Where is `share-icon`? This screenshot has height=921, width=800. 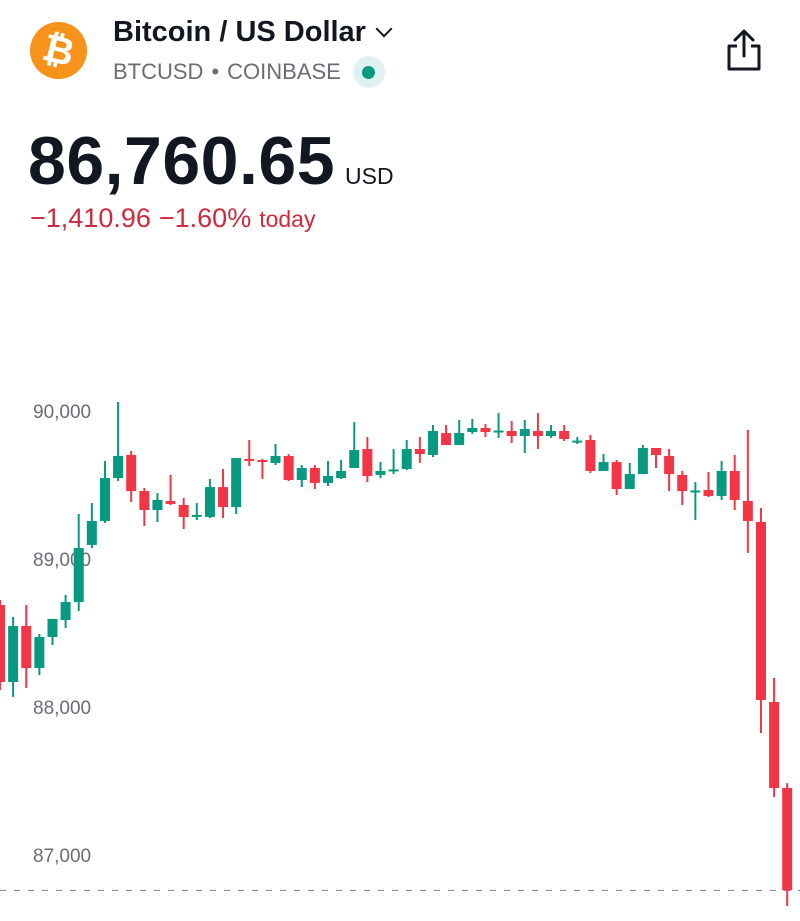
share-icon is located at coordinates (744, 50).